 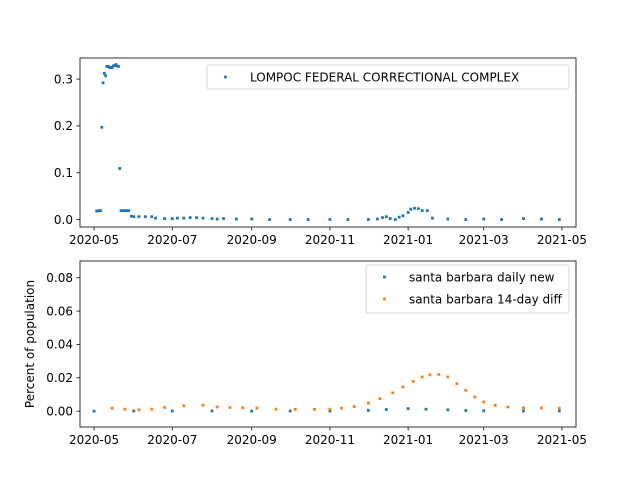 I want to click on y-axis-label: Percent of population, so click(x=30, y=344).